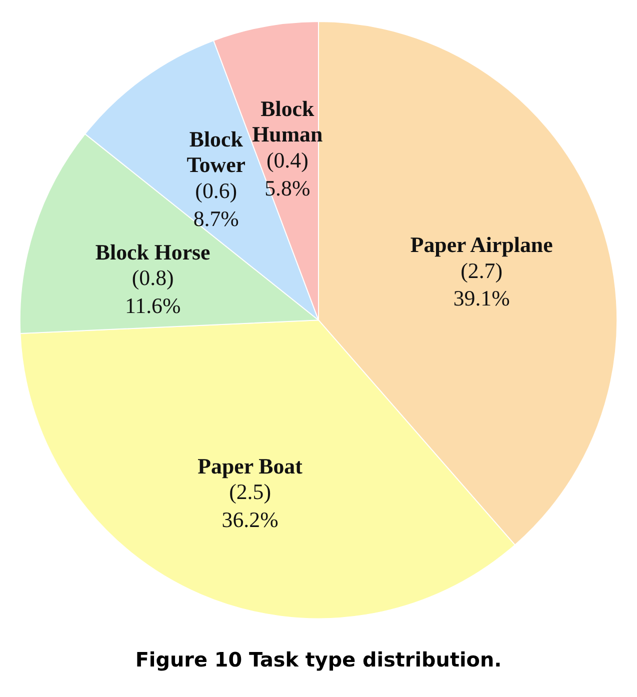  I want to click on slice-label: Block Human, so click(287, 121).